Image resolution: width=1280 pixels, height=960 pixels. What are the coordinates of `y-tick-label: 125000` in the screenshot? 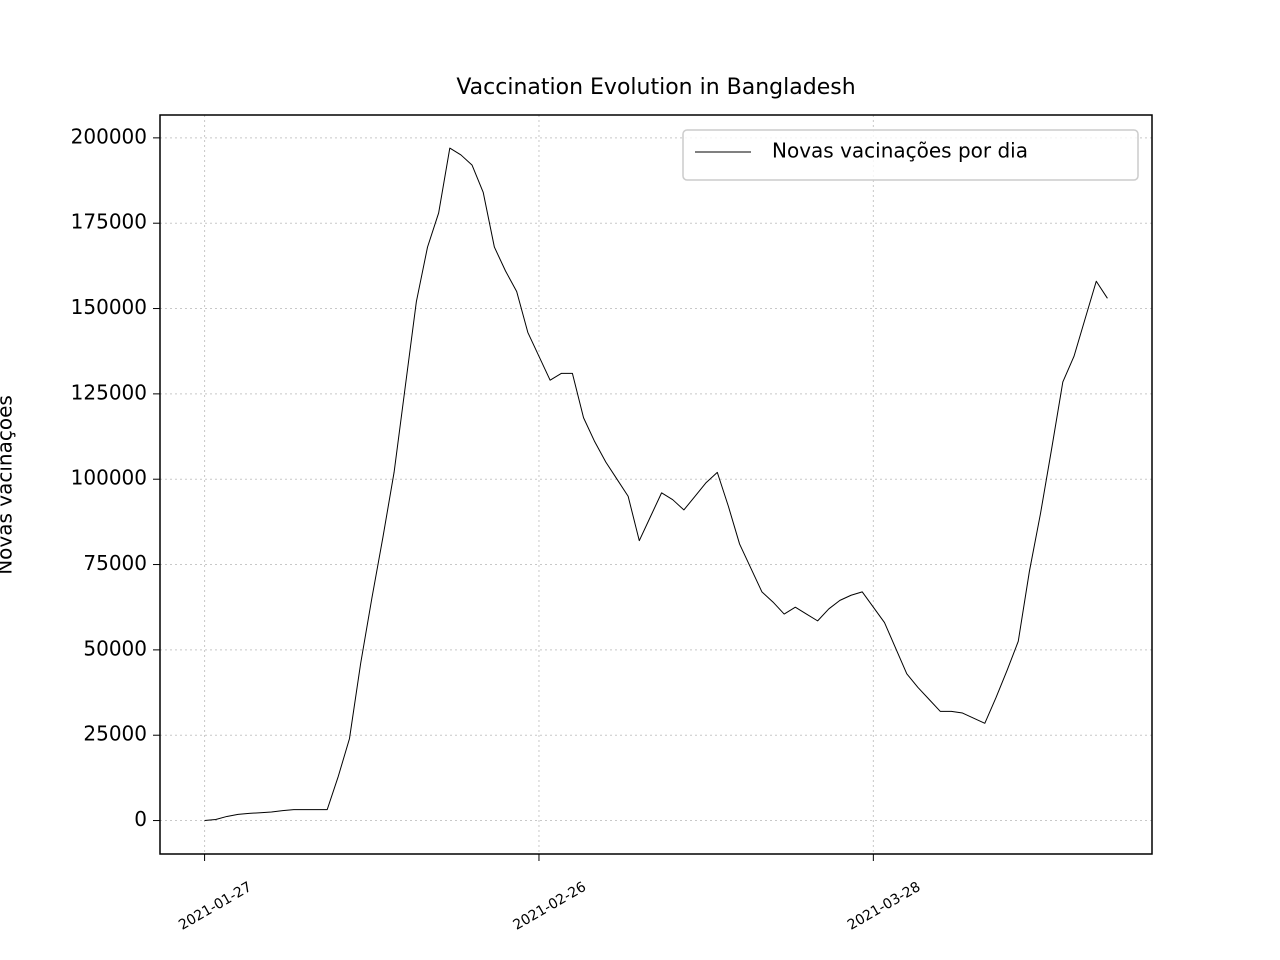 It's located at (109, 392).